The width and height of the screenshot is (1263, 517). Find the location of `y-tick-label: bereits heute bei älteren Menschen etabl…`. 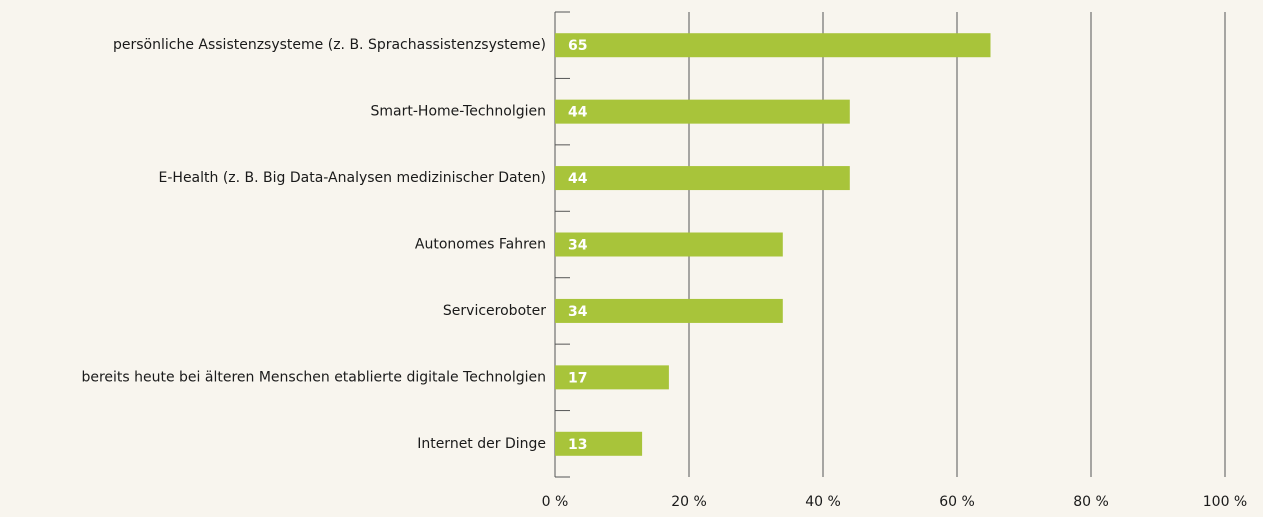

y-tick-label: bereits heute bei älteren Menschen etabl… is located at coordinates (313, 377).